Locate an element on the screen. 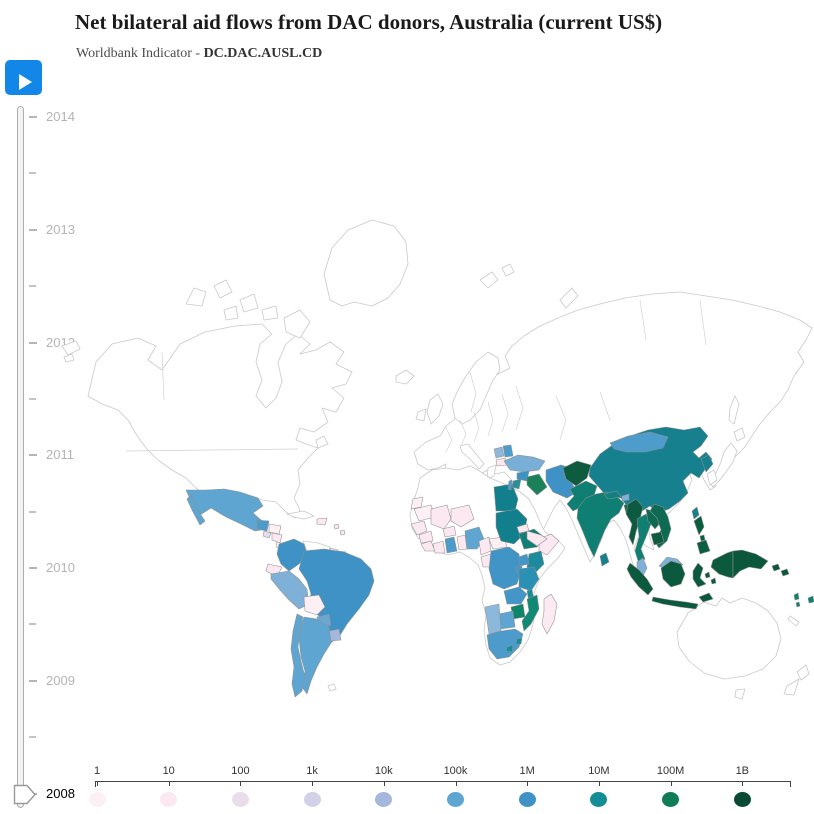 This screenshot has width=814, height=814. country-vietnam is located at coordinates (660, 526).